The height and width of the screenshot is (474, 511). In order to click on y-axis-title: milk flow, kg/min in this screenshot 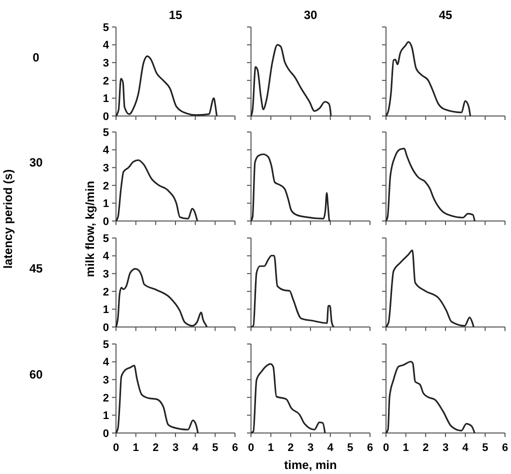, I will do `click(90, 229)`.